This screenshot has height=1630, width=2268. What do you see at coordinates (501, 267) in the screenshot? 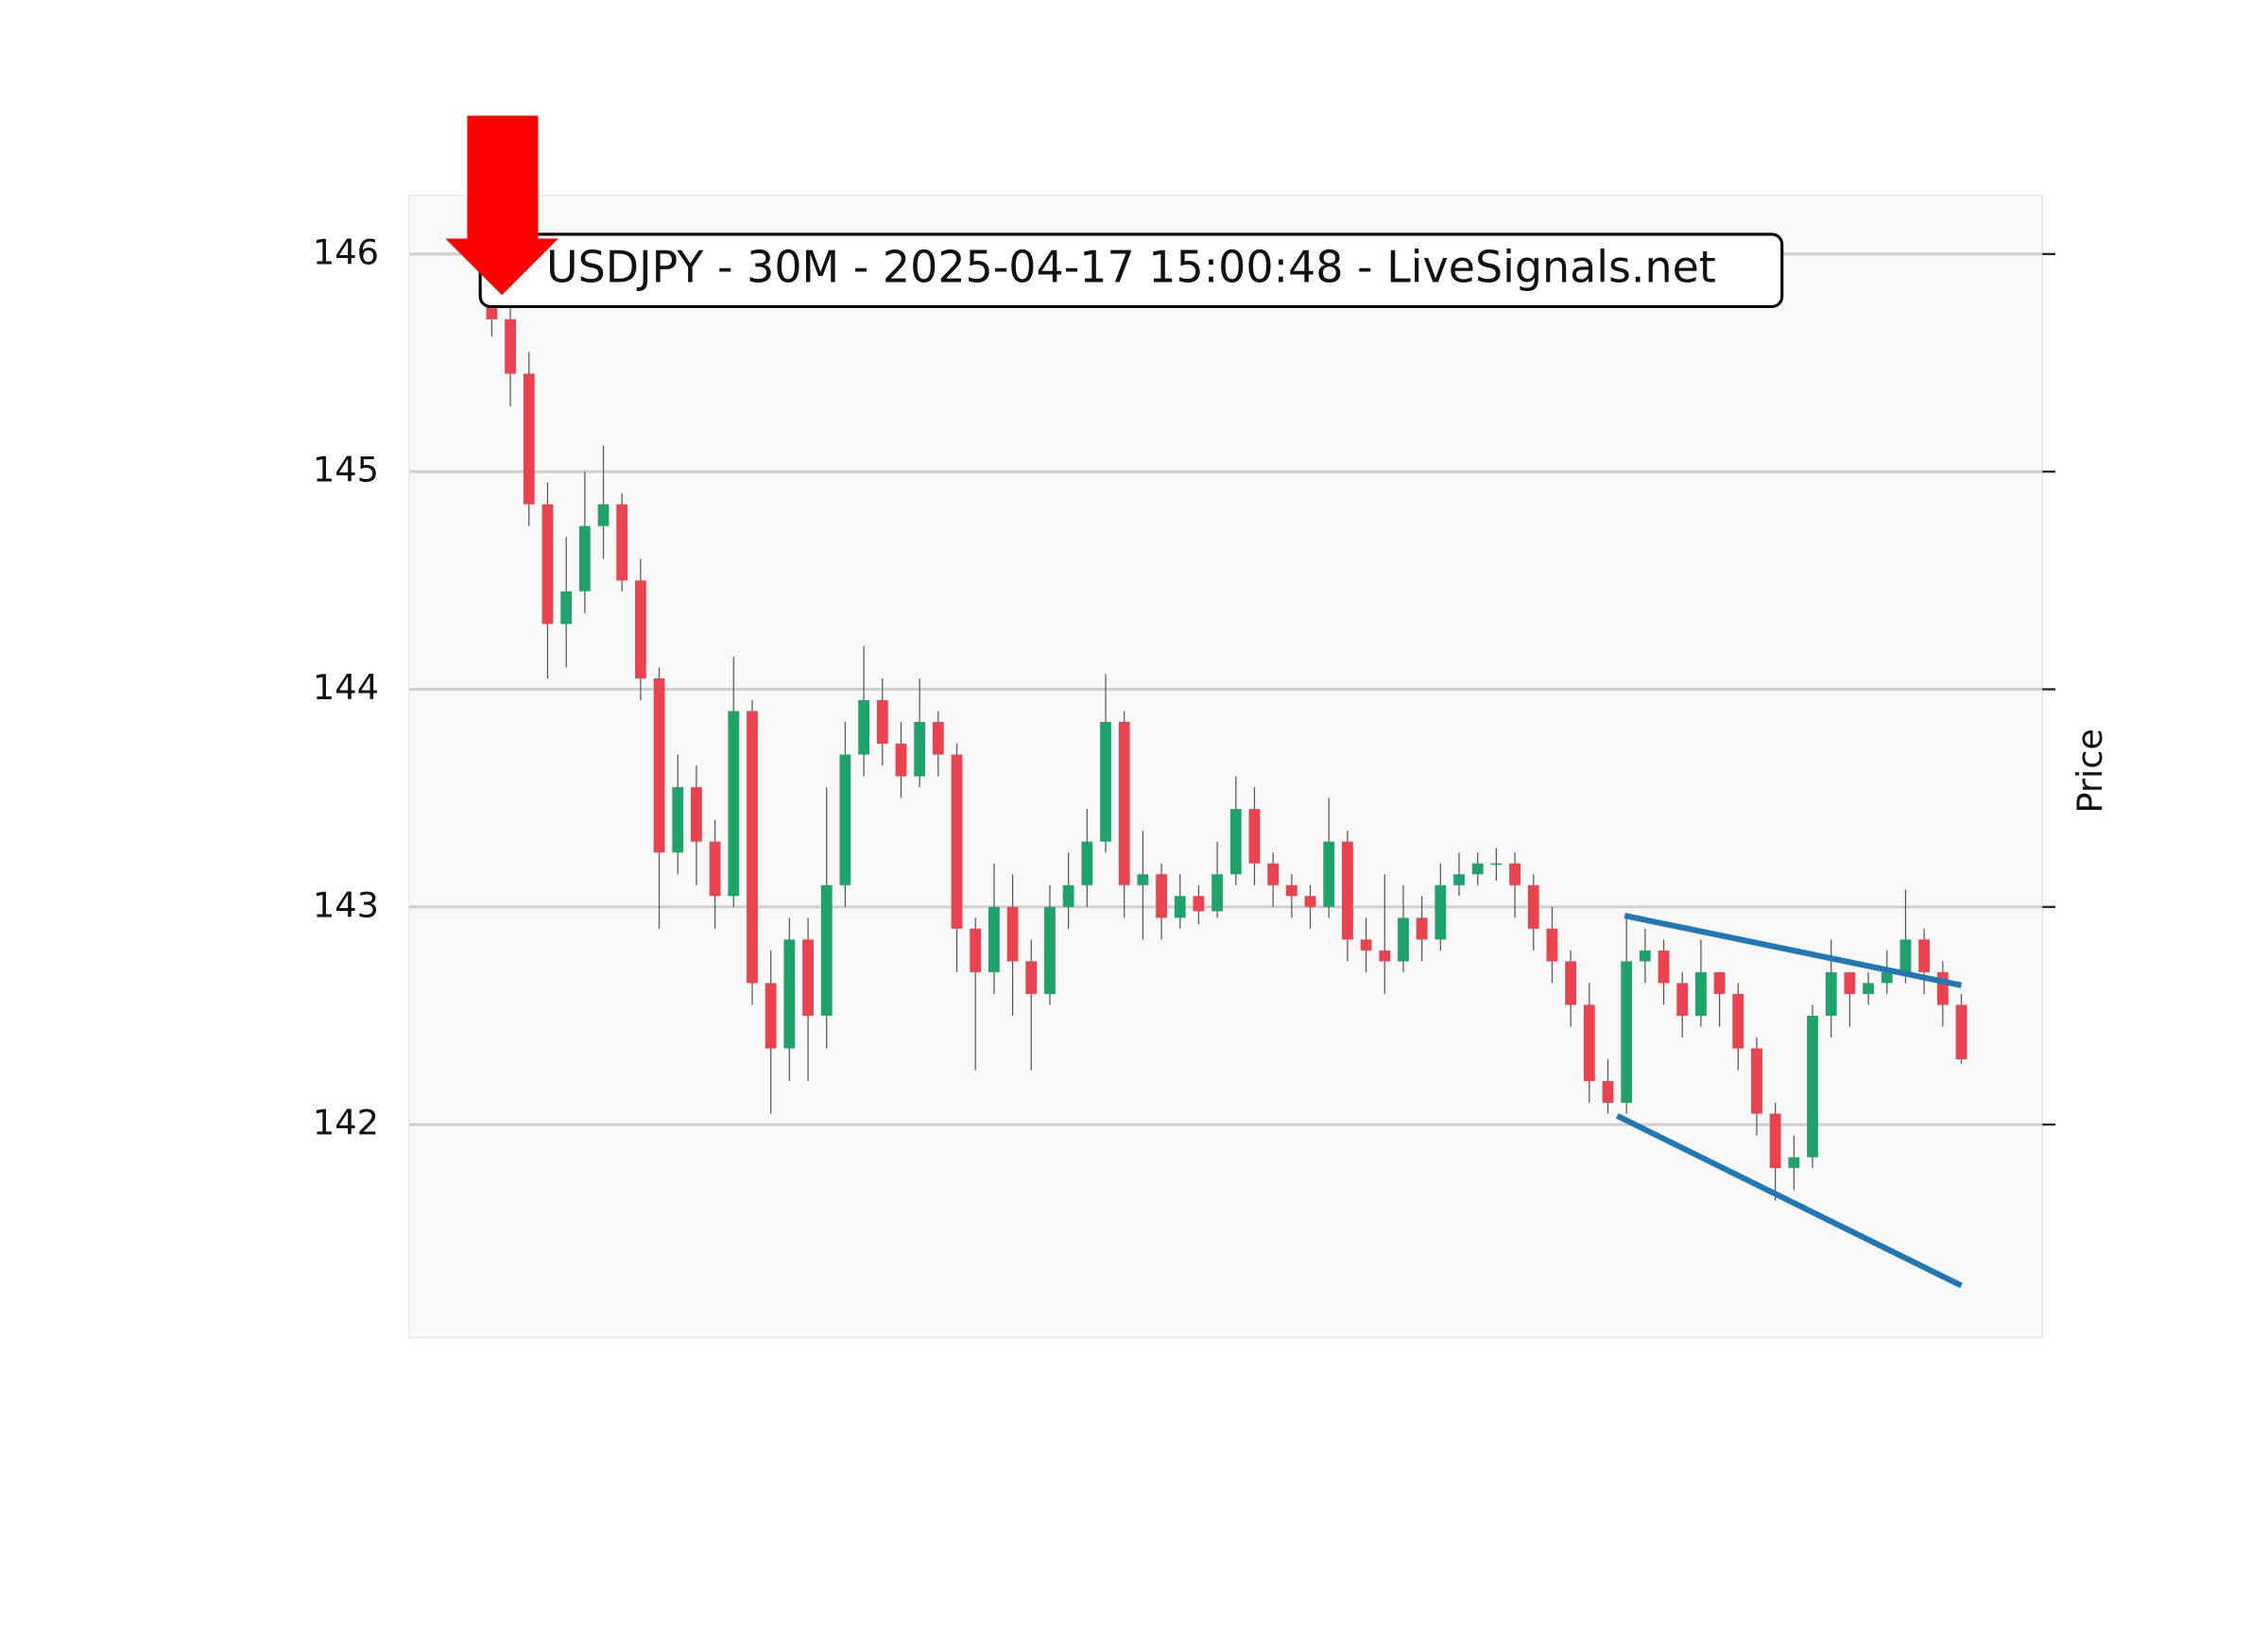
I see `arrow-head` at bounding box center [501, 267].